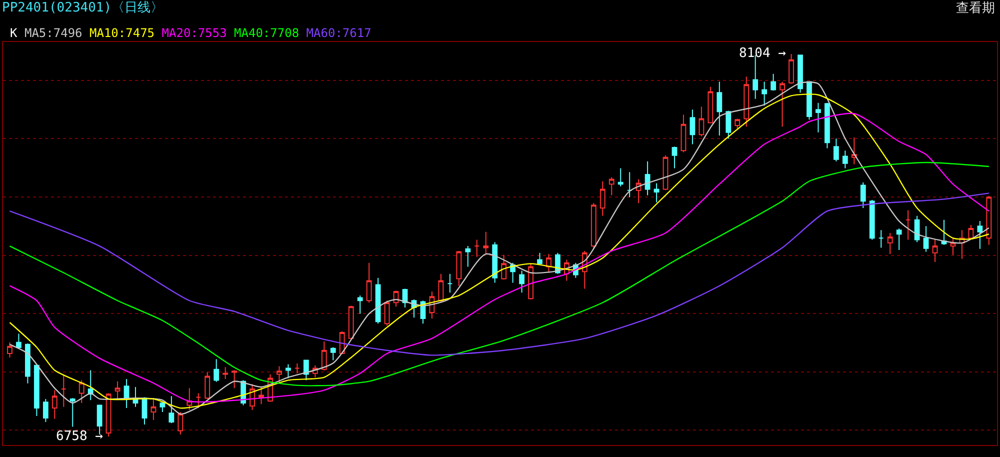  Describe the element at coordinates (83, 8) in the screenshot. I see `chart-title: PP2401(023401)〈日线〉` at that location.